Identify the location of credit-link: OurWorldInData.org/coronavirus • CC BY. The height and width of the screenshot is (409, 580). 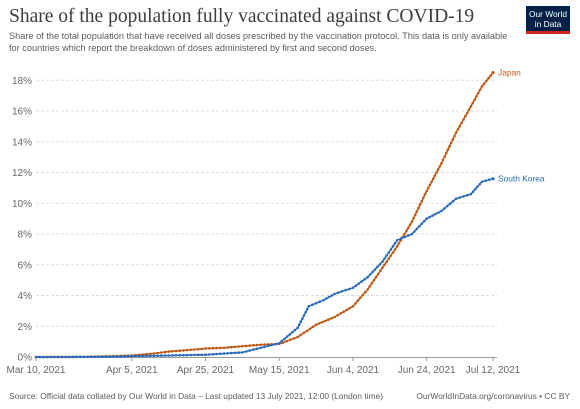
(493, 396).